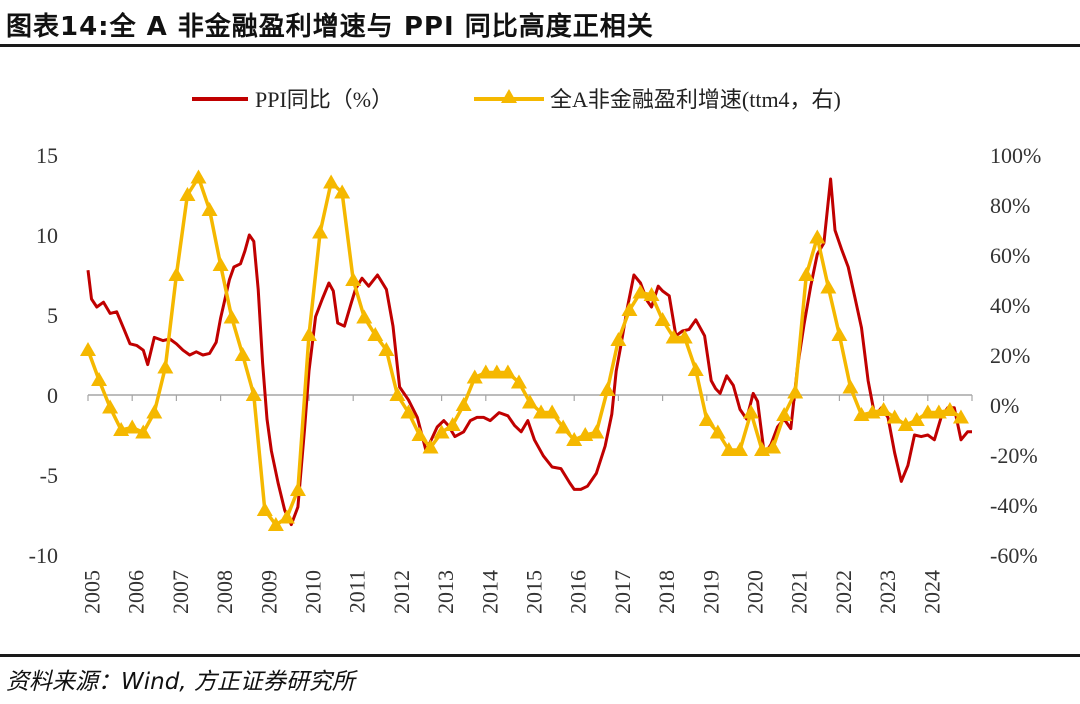  What do you see at coordinates (180, 592) in the screenshot?
I see `x-tick-label: 2007` at bounding box center [180, 592].